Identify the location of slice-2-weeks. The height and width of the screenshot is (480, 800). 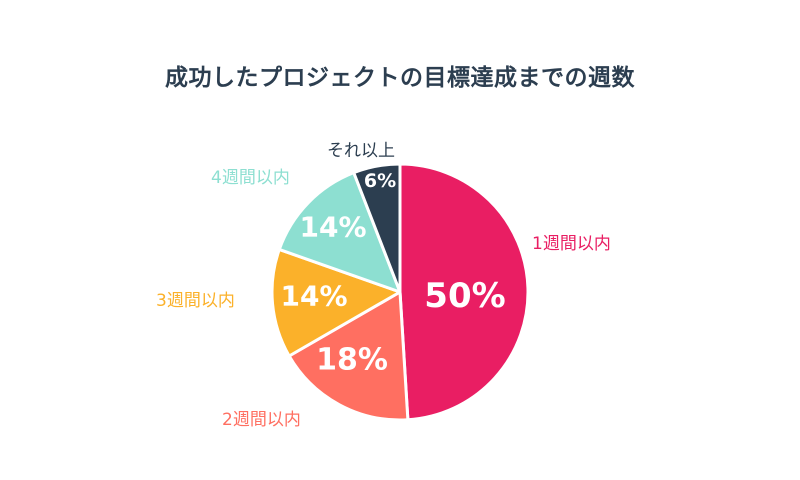
(348, 356).